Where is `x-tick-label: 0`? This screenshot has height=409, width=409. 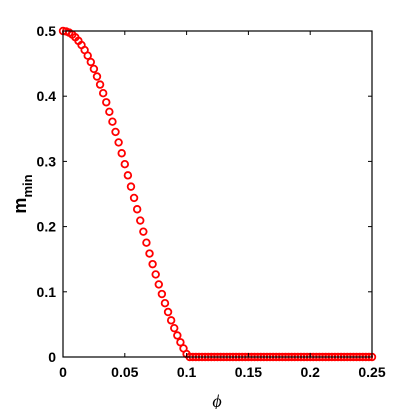 x-tick-label: 0 is located at coordinates (63, 372).